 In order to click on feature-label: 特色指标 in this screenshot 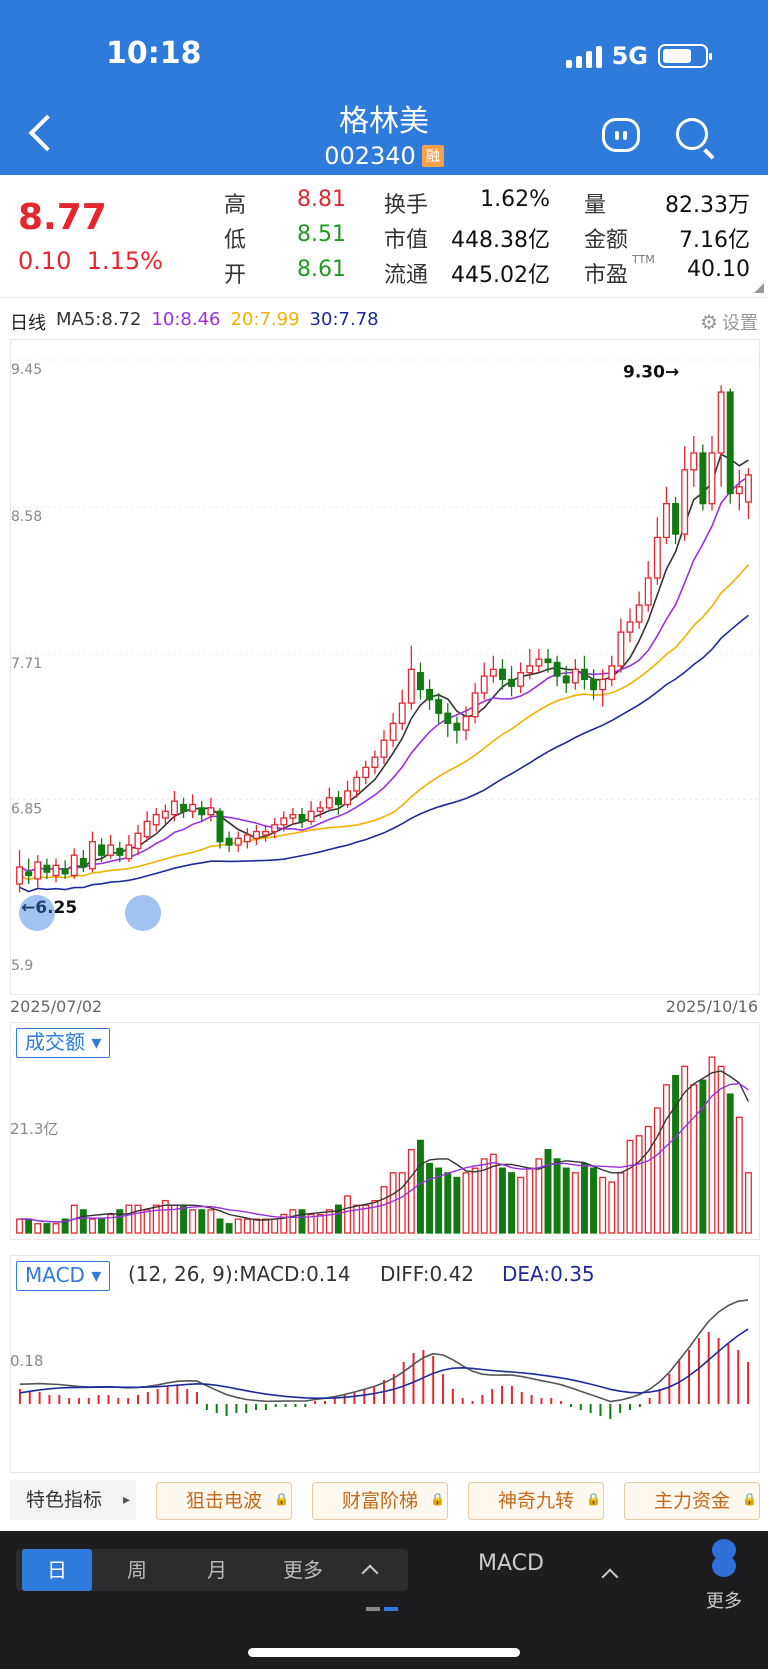, I will do `click(73, 1500)`.